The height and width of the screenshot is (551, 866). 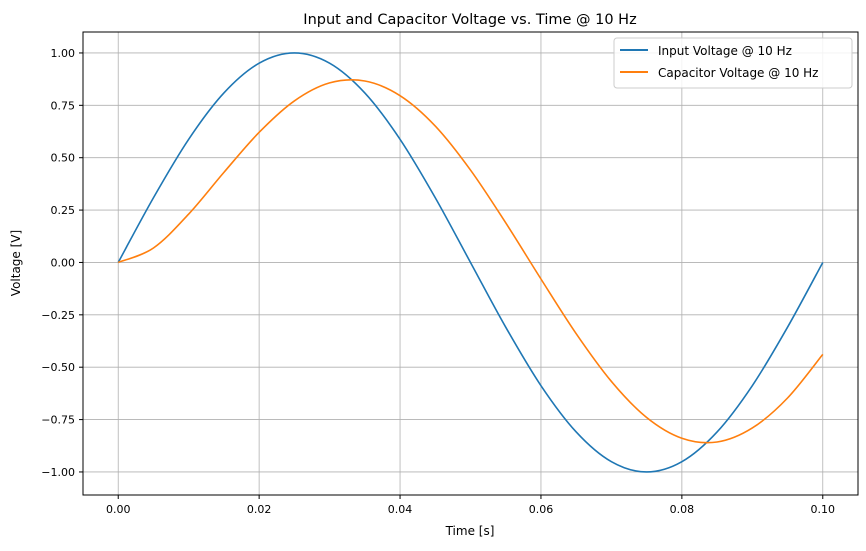 What do you see at coordinates (58, 315) in the screenshot?
I see `y-tick-label: −0.25` at bounding box center [58, 315].